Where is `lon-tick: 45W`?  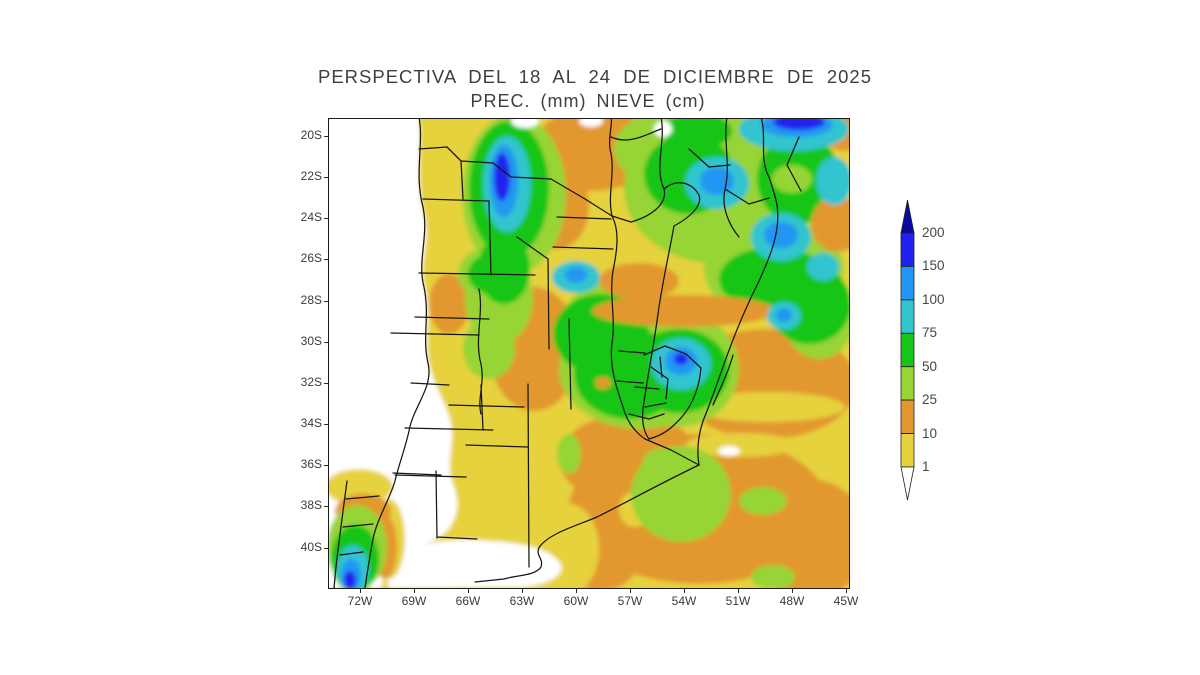 lon-tick: 45W is located at coordinates (846, 598).